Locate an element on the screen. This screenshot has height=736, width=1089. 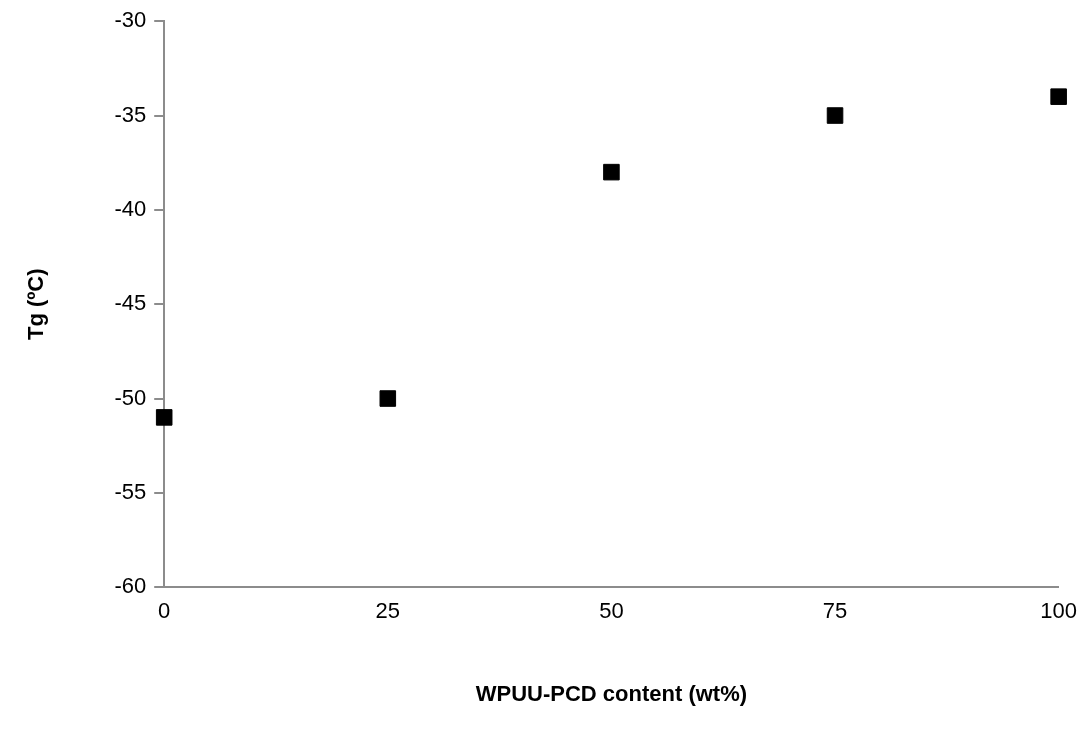
y-tick-label: -55 is located at coordinates (130, 491).